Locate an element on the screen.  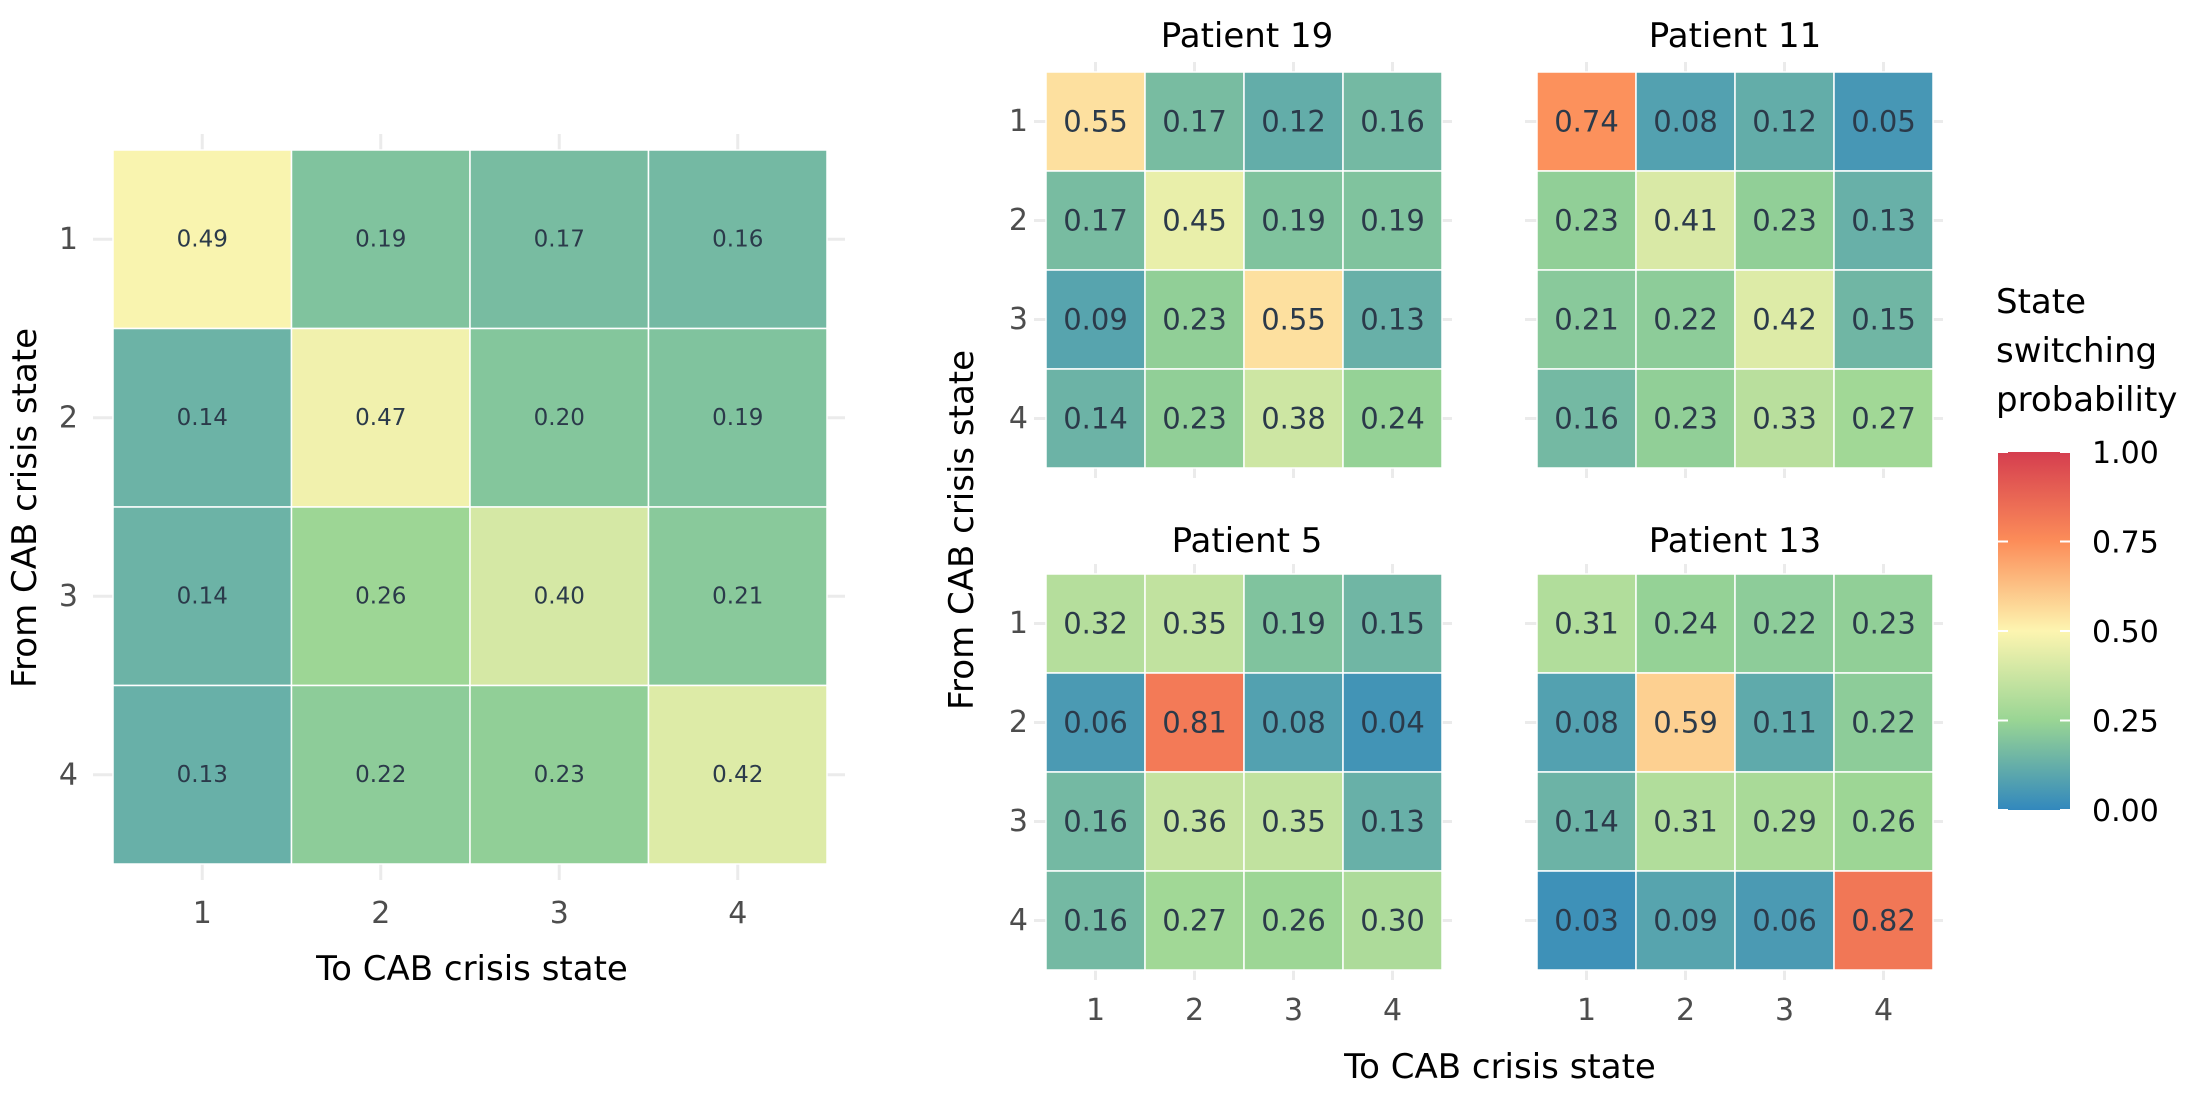
heatmap-cell-label: 0.29 is located at coordinates (1784, 822).